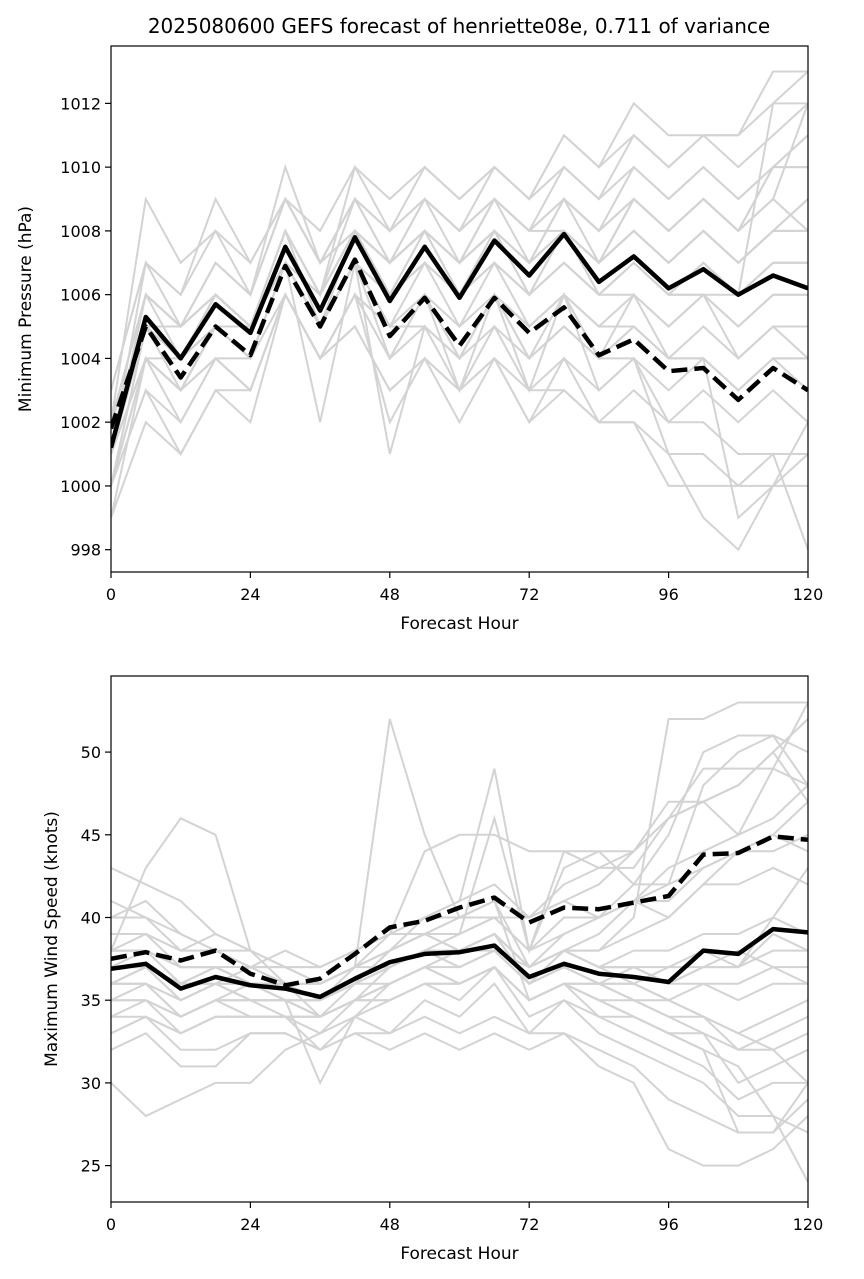 The image size is (864, 1279). I want to click on dashed-series-line, so click(459, 911).